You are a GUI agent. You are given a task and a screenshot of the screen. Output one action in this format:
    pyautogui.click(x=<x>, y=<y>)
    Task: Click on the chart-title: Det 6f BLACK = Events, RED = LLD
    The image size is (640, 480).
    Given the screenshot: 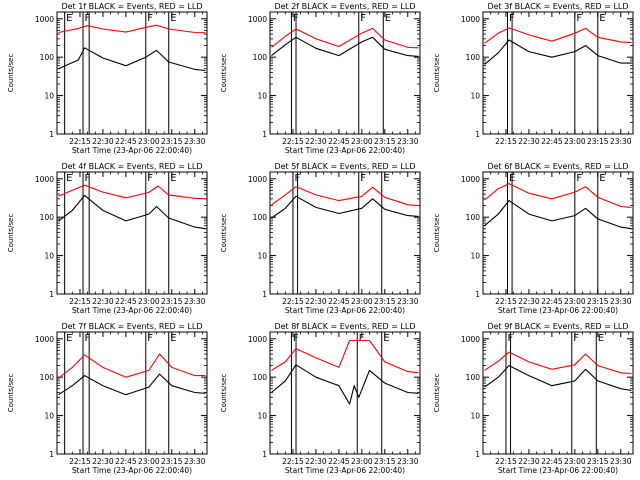 What is the action you would take?
    pyautogui.click(x=557, y=166)
    